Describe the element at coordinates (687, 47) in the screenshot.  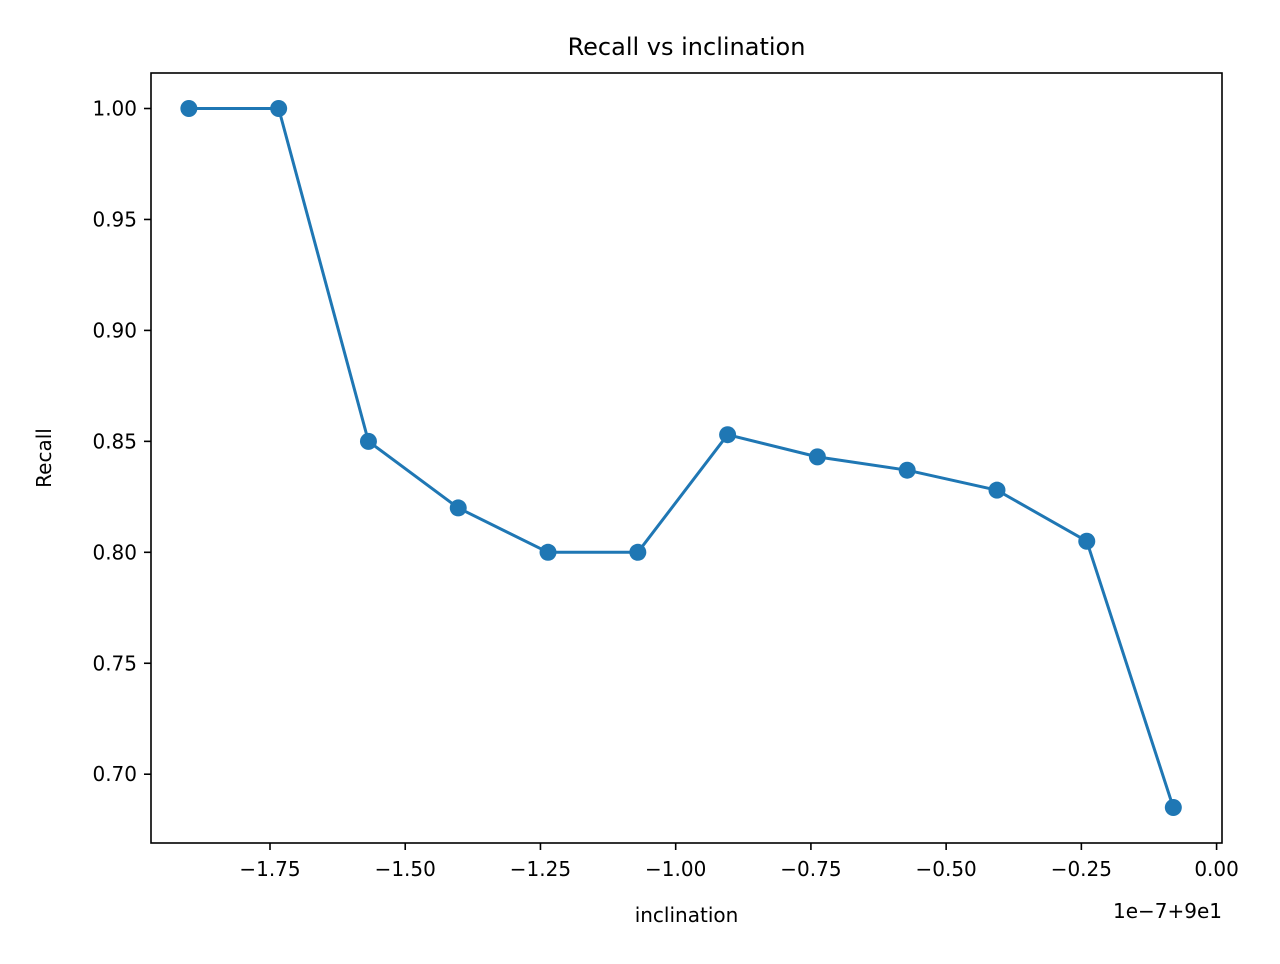
I see `chart-title: Recall vs inclination` at that location.